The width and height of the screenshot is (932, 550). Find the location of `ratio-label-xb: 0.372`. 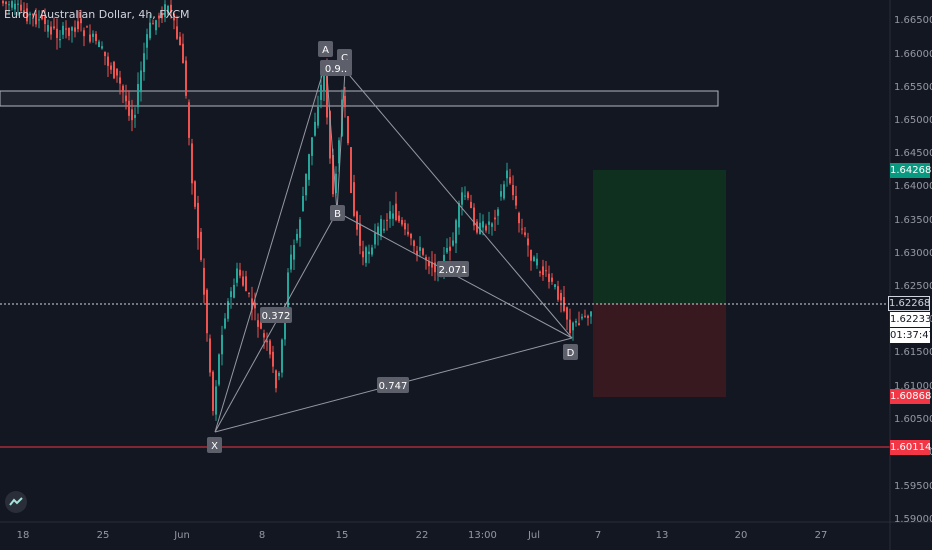

ratio-label-xb: 0.372 is located at coordinates (276, 315).